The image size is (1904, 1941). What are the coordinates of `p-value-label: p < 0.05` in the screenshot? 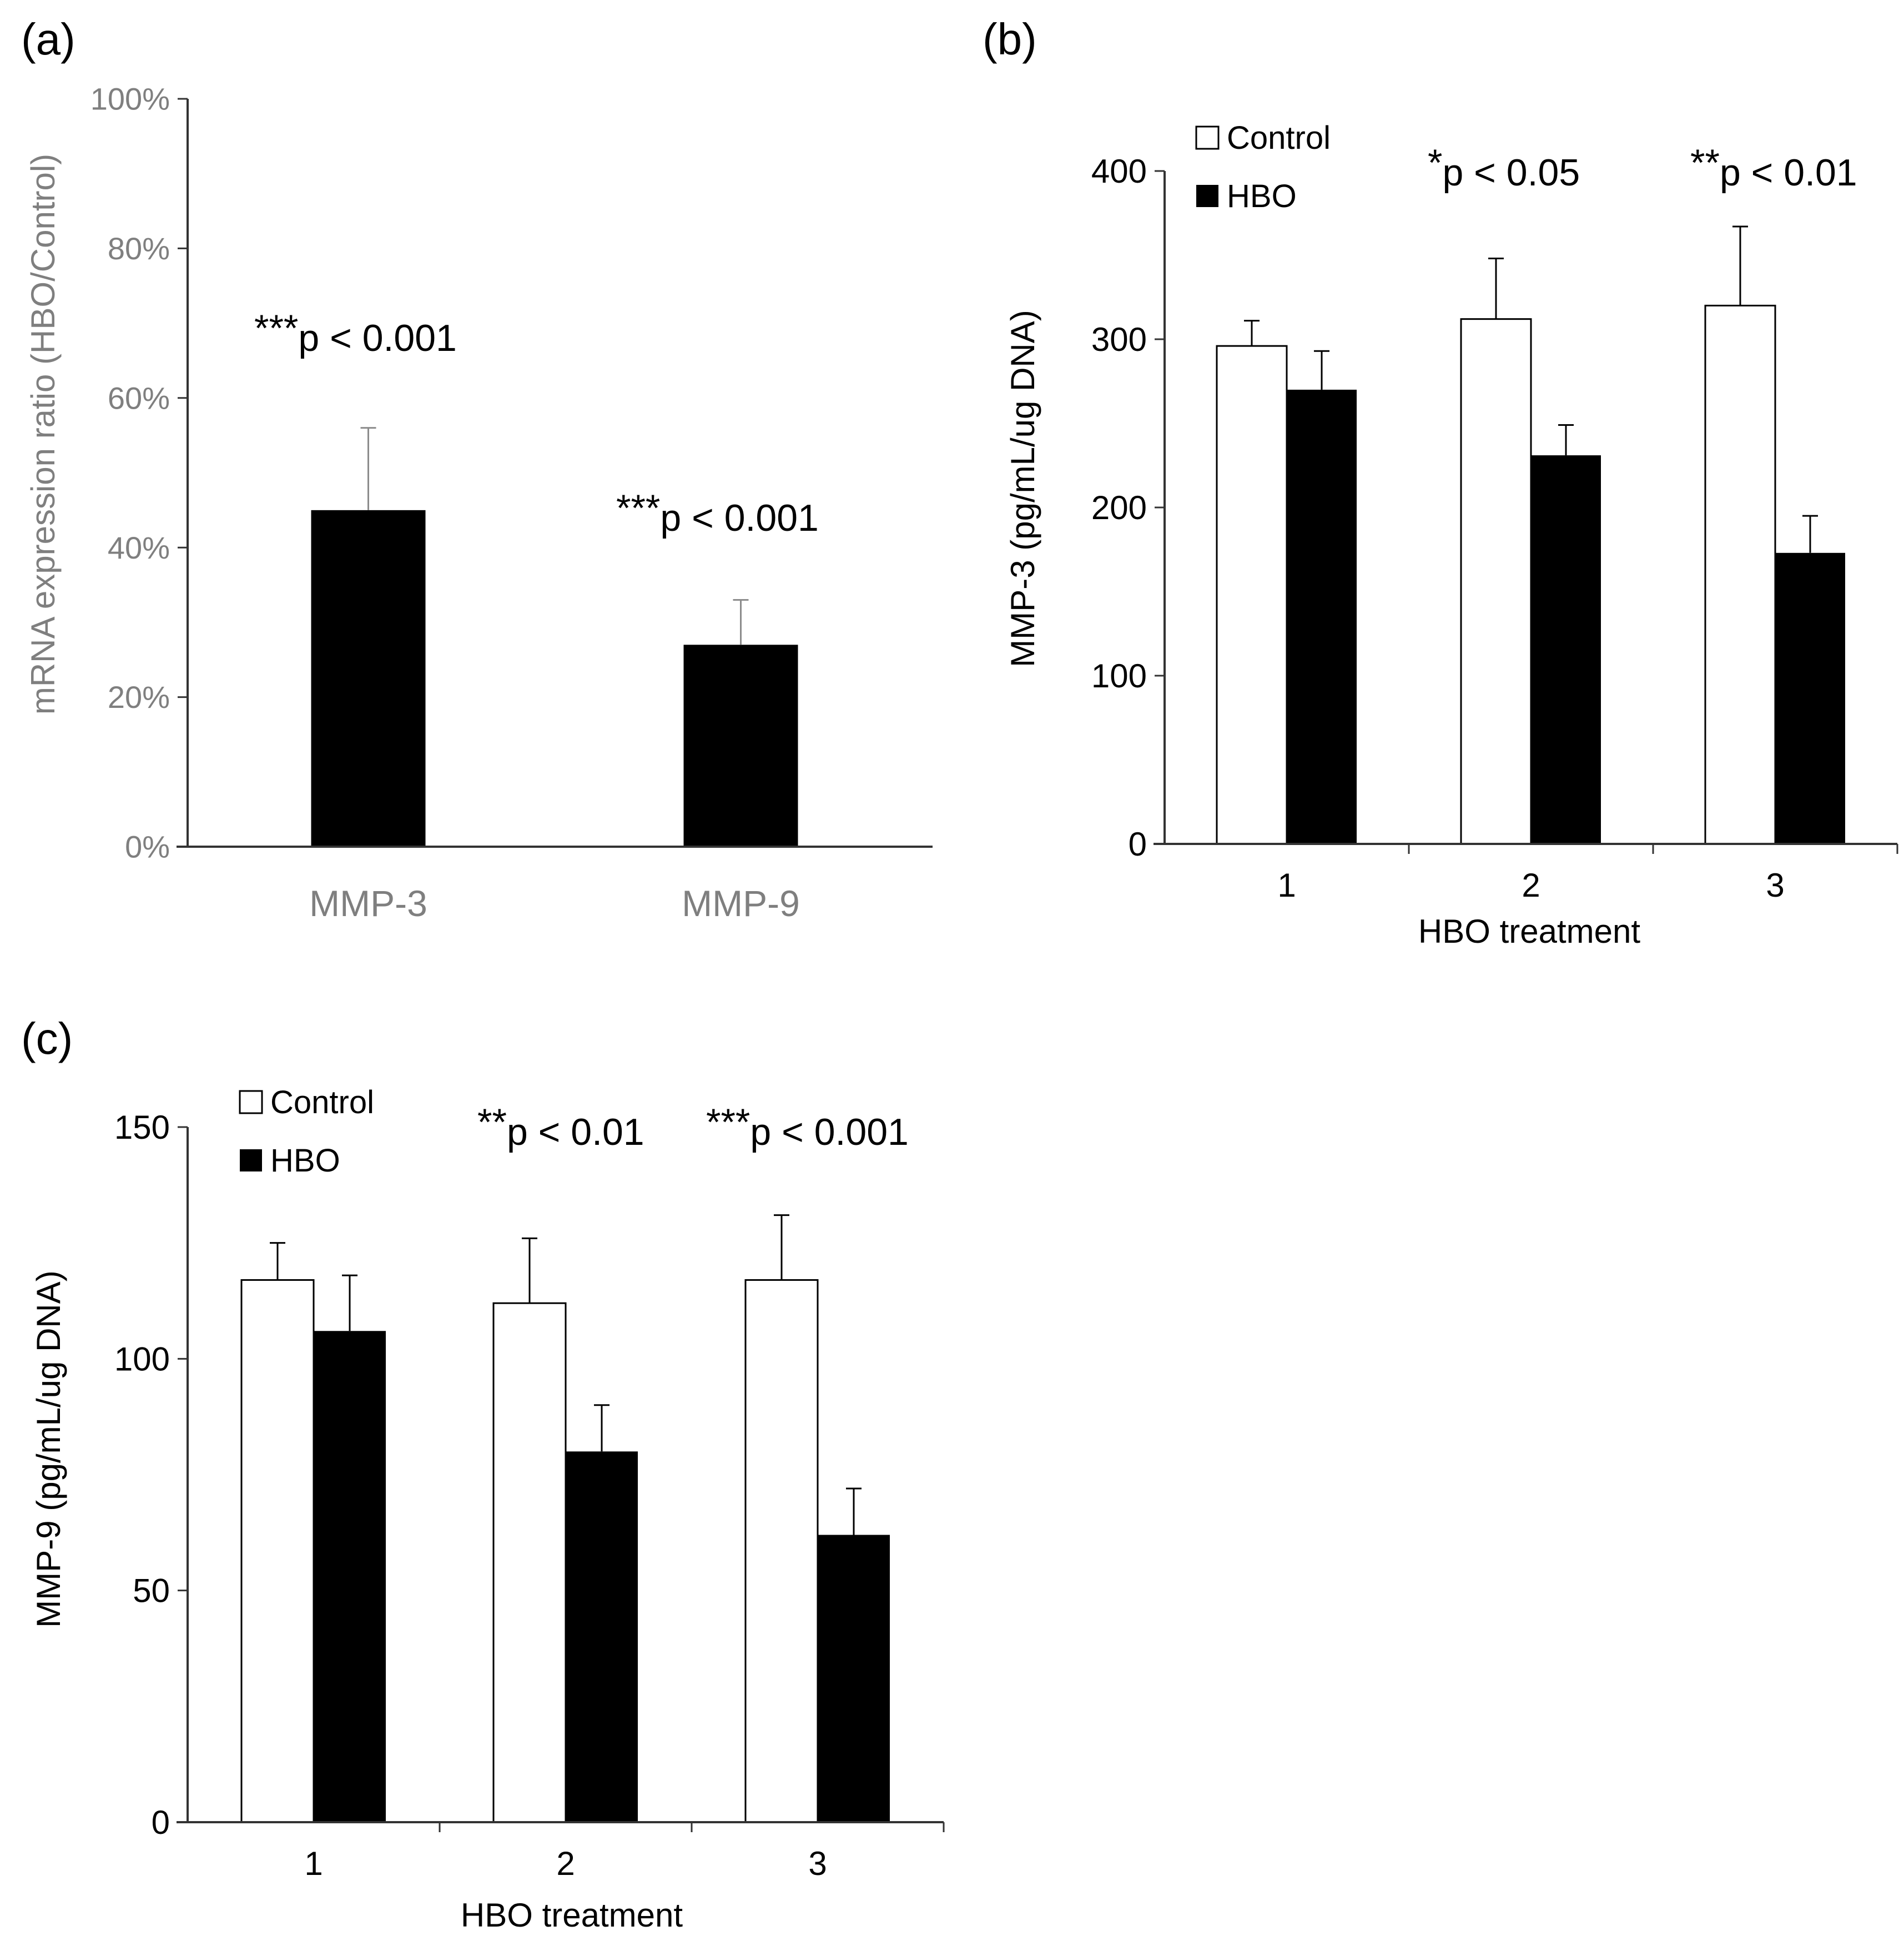 It's located at (1511, 173).